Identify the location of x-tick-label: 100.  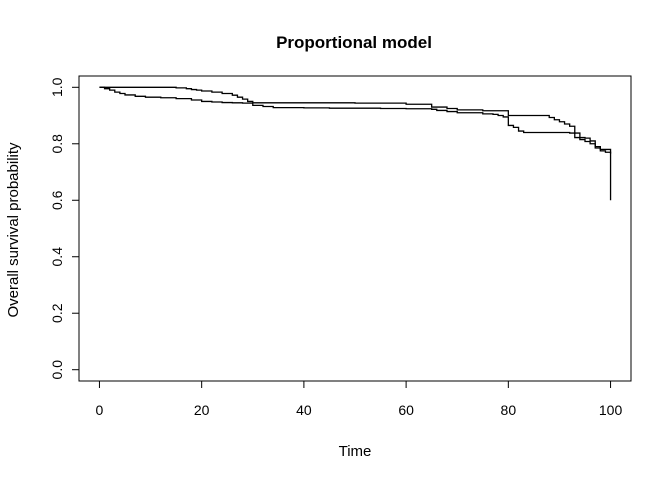
(611, 410).